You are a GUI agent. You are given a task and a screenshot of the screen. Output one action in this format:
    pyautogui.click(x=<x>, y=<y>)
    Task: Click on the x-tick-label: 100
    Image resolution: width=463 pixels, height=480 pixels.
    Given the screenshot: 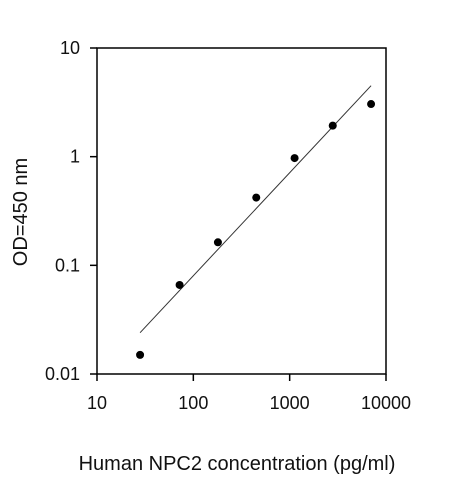 What is the action you would take?
    pyautogui.click(x=193, y=403)
    